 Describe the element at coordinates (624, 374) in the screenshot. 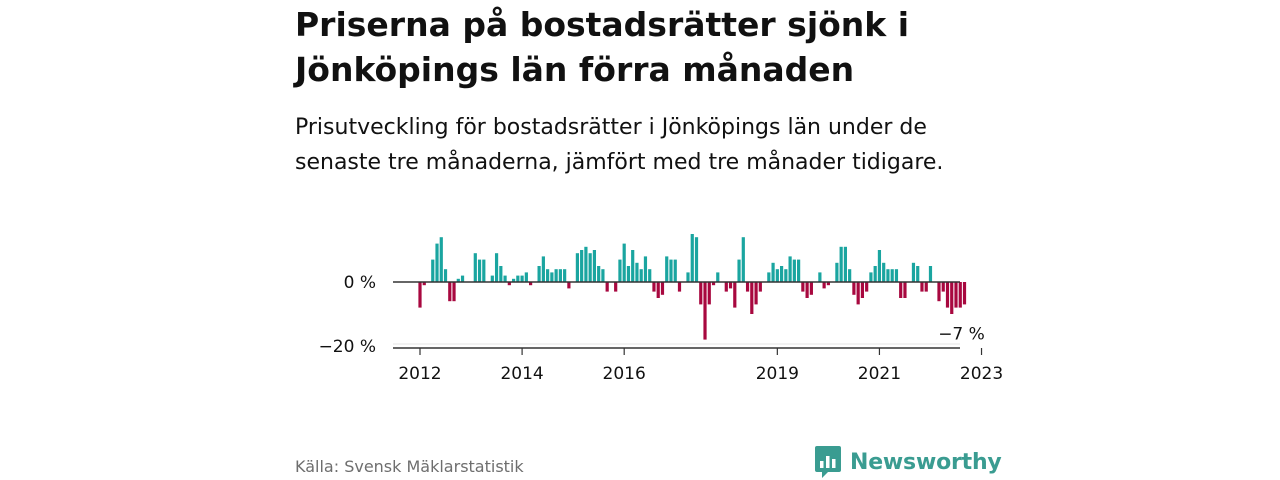

I see `x-tick-label: 2016` at that location.